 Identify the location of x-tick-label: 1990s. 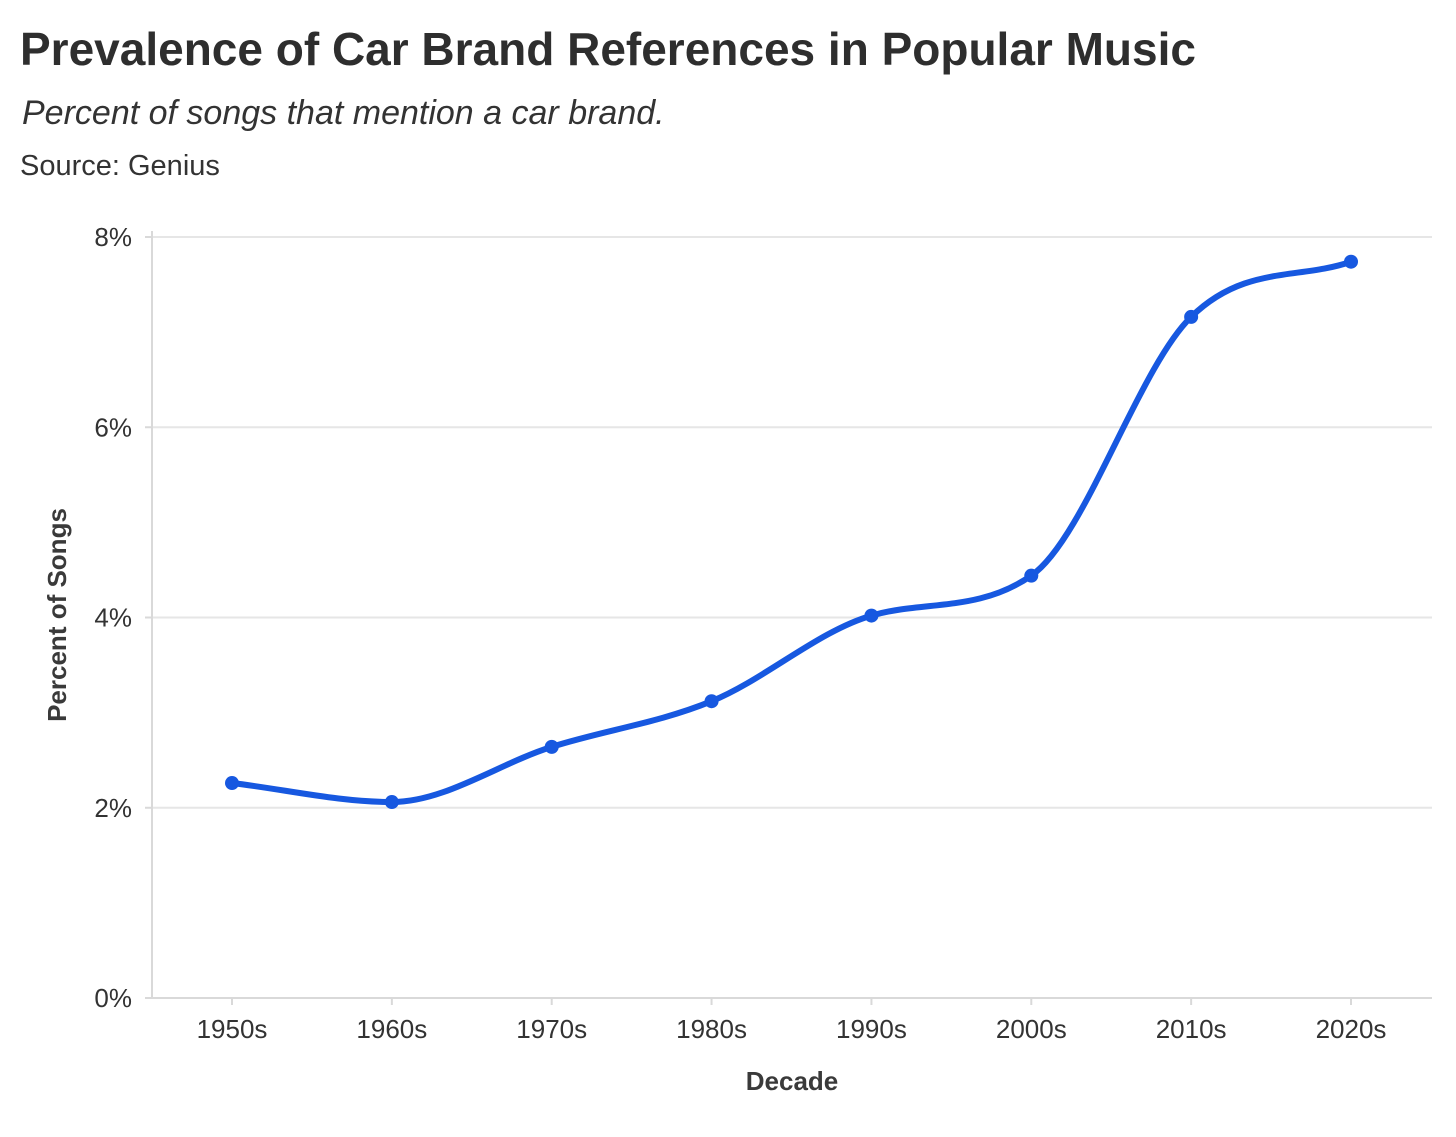
(871, 1029).